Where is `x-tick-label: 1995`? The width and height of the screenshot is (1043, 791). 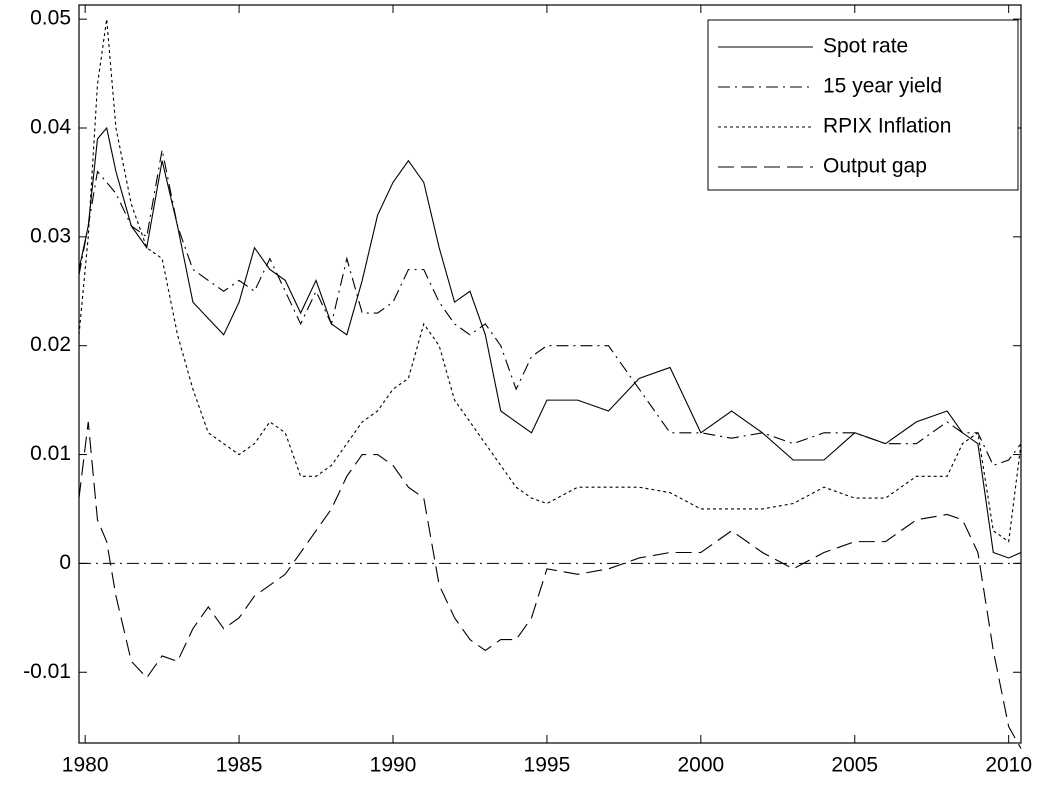 x-tick-label: 1995 is located at coordinates (547, 765).